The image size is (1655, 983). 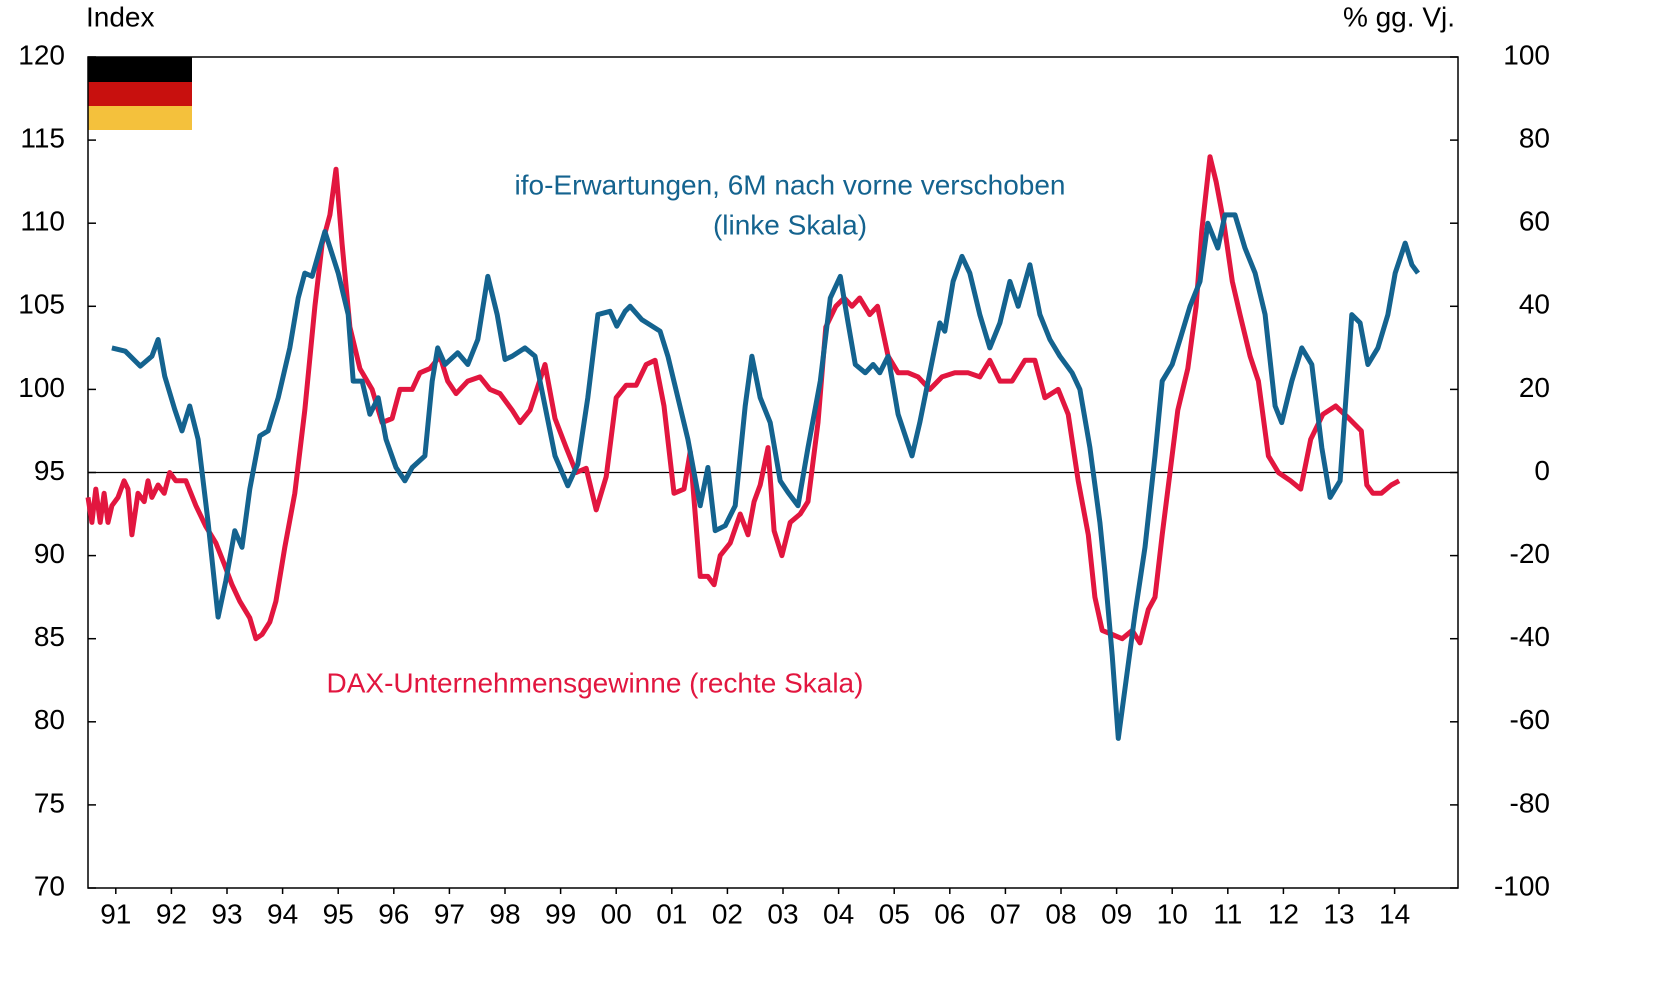 What do you see at coordinates (115, 913) in the screenshot?
I see `x-tick-label: 91` at bounding box center [115, 913].